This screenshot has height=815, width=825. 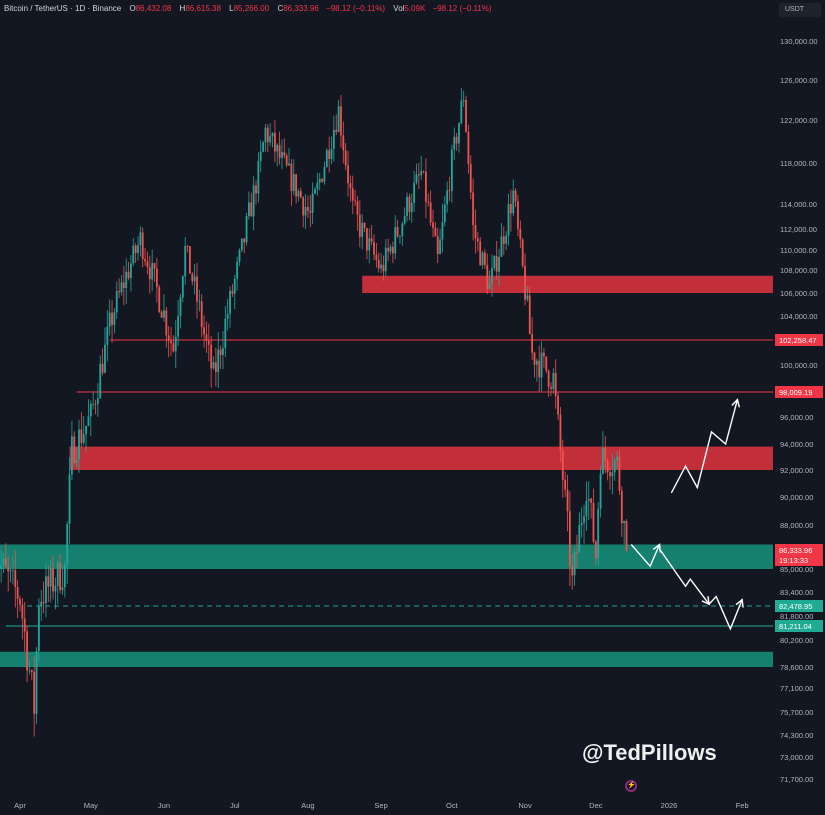 I want to click on level-price-tag: 82,478.95, so click(x=795, y=606).